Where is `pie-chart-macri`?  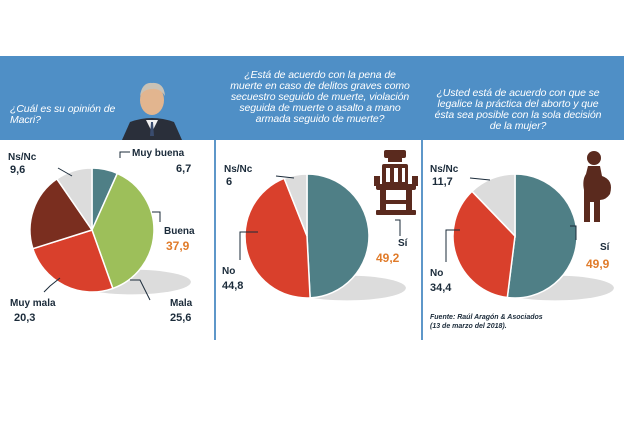
pie-chart-macri is located at coordinates (92, 230).